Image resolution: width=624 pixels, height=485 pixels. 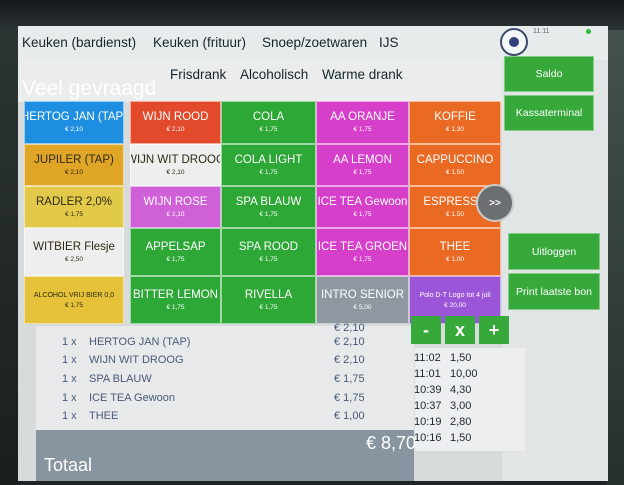 I want to click on product-button: HERTOG JAN (TAP) € 2,10, so click(x=74, y=122).